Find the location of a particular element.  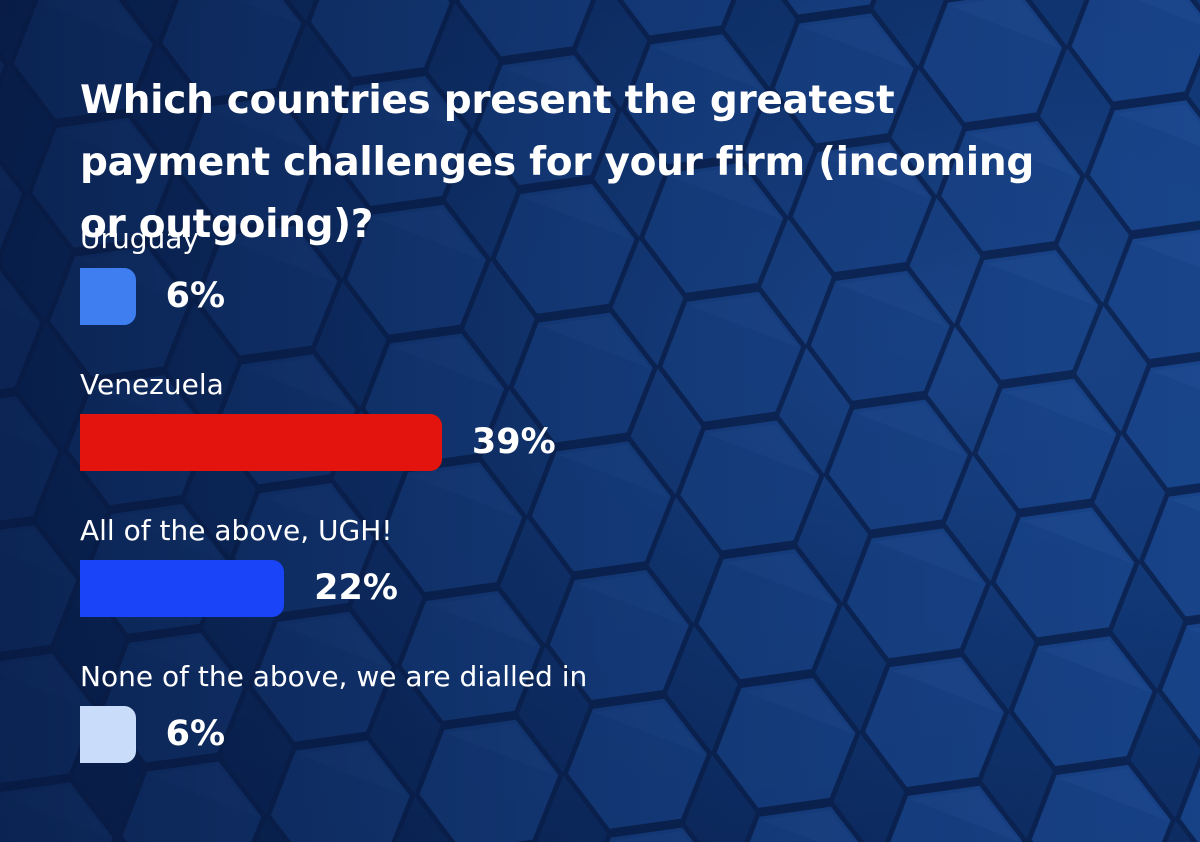

value-label: 39% is located at coordinates (513, 442).